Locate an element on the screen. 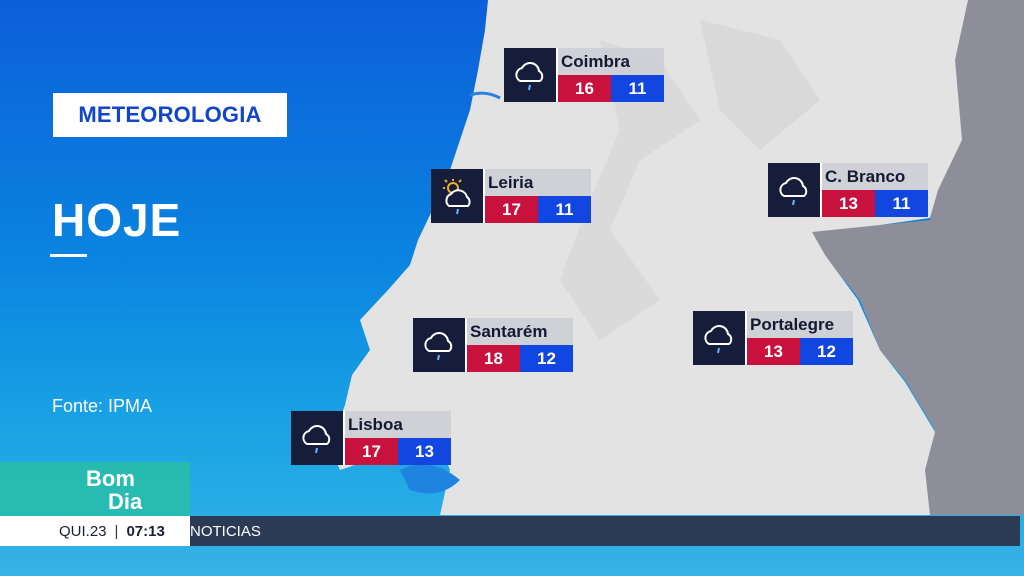 This screenshot has height=576, width=1024. city-name: Santarém is located at coordinates (520, 331).